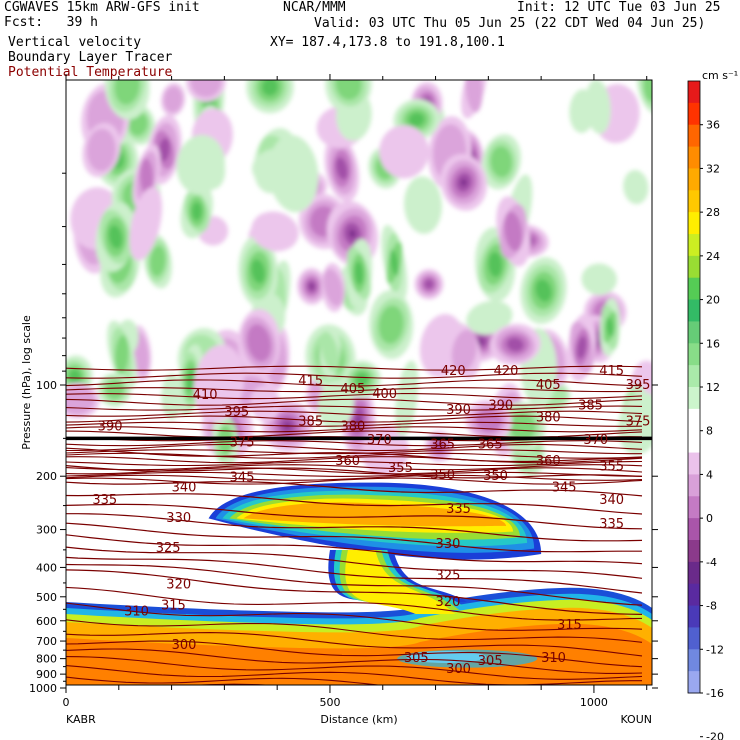  What do you see at coordinates (720, 75) in the screenshot?
I see `colorbar-unit: cm s⁻¹` at bounding box center [720, 75].